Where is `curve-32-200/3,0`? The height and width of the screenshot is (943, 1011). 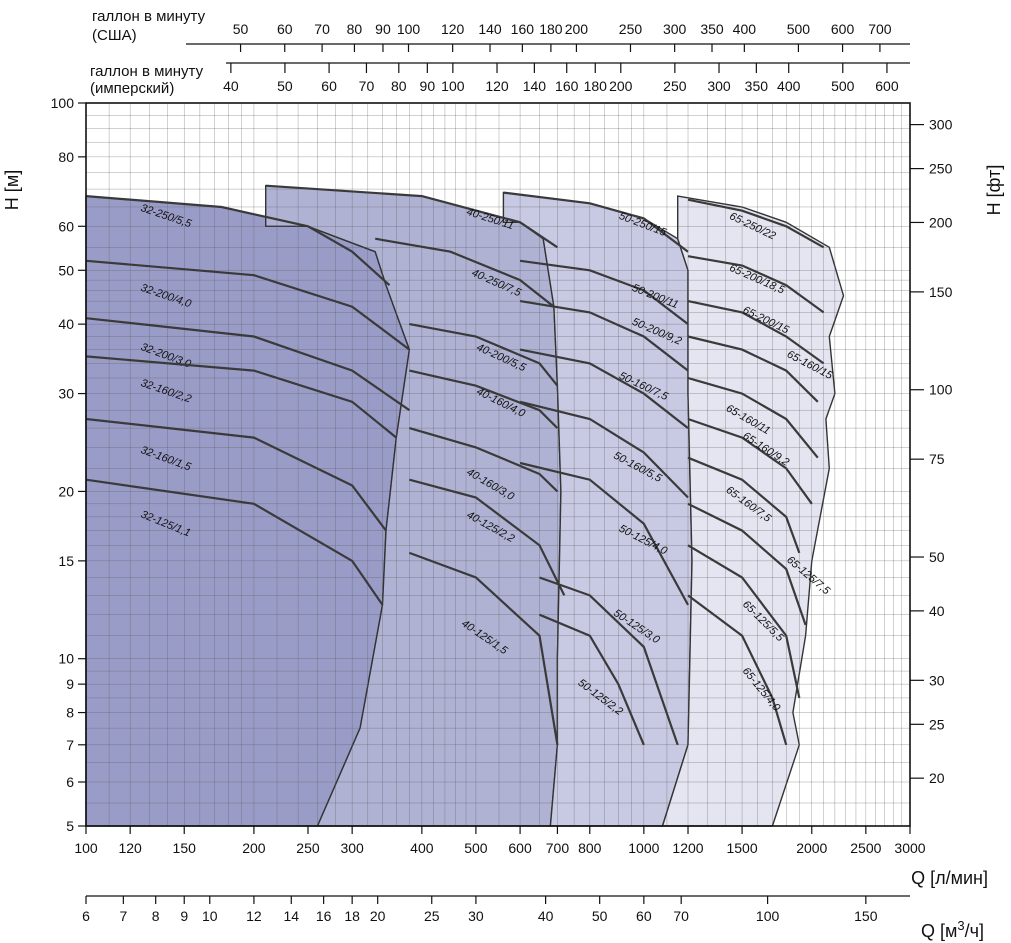 curve-32-200/3,0 is located at coordinates (248, 364).